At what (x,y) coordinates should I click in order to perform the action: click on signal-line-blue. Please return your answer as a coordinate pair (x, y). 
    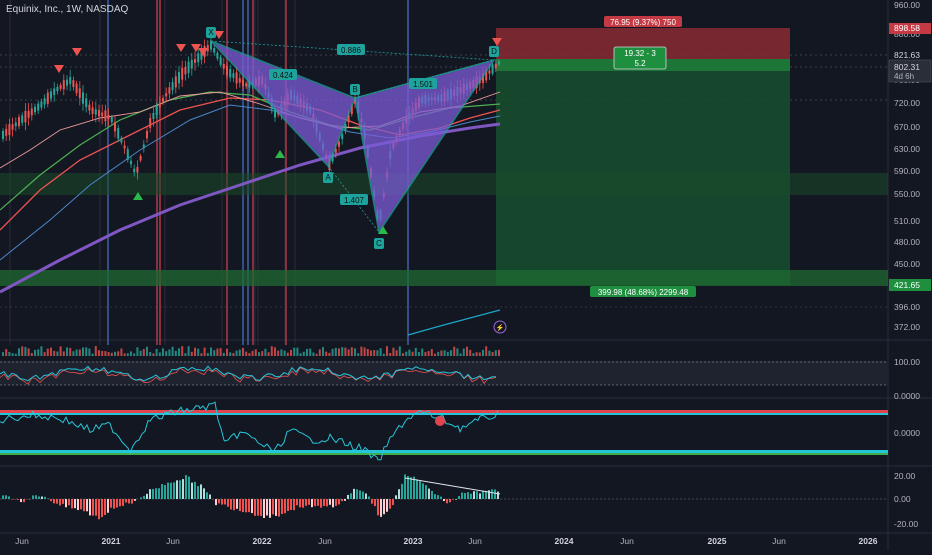
    Looking at the image, I should click on (248, 172).